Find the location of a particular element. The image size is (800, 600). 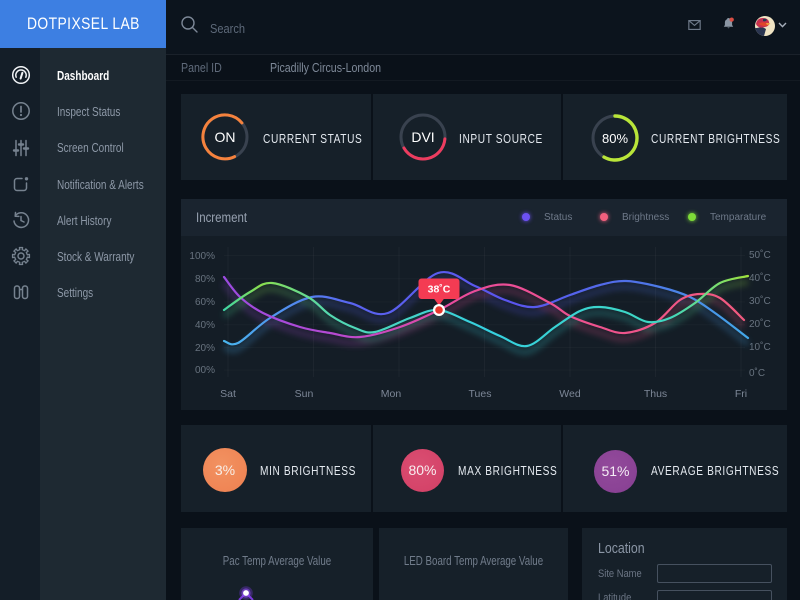

svg-text: Wed is located at coordinates (570, 394).